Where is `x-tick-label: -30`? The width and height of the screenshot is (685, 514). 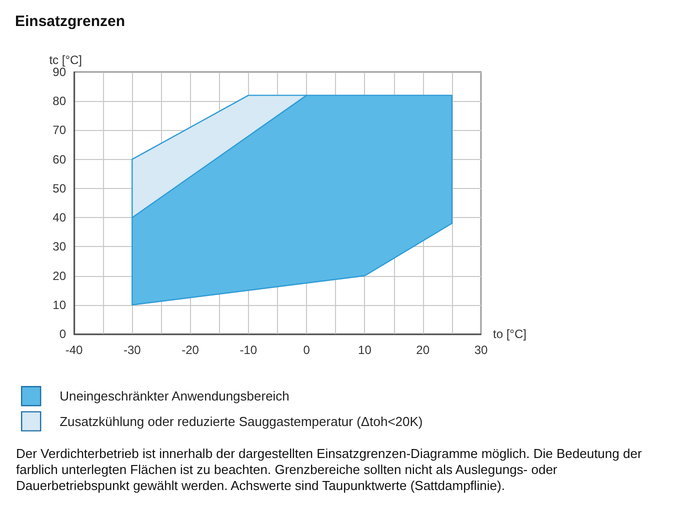
x-tick-label: -30 is located at coordinates (132, 350).